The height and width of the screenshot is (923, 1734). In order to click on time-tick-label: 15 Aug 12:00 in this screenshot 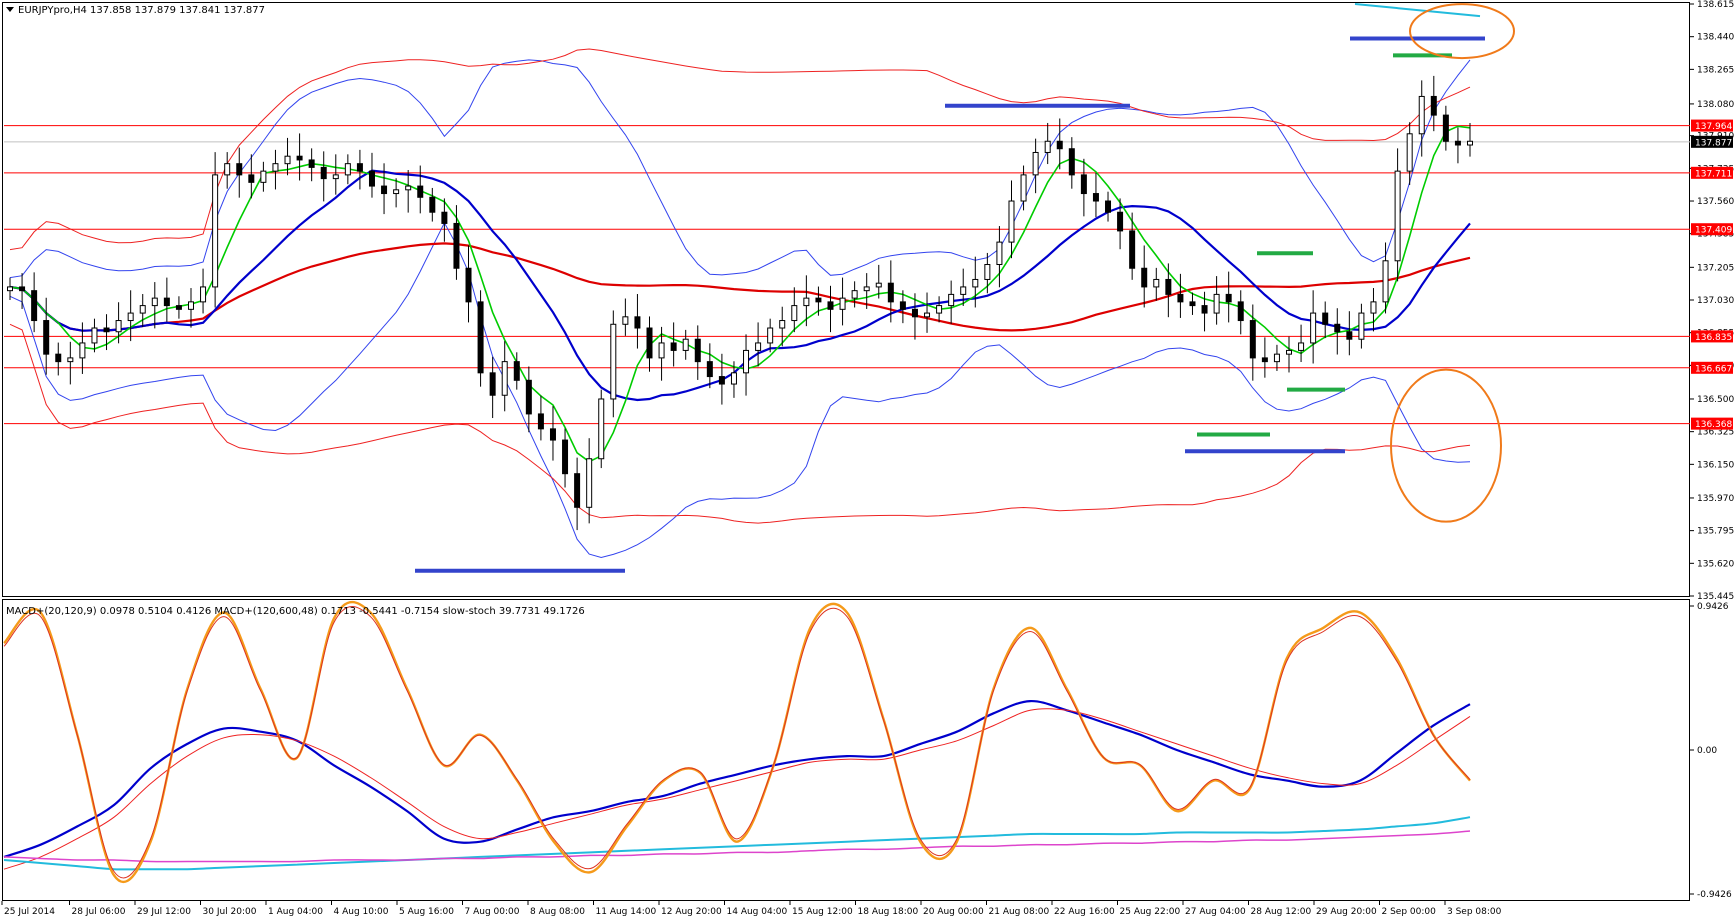, I will do `click(822, 912)`.